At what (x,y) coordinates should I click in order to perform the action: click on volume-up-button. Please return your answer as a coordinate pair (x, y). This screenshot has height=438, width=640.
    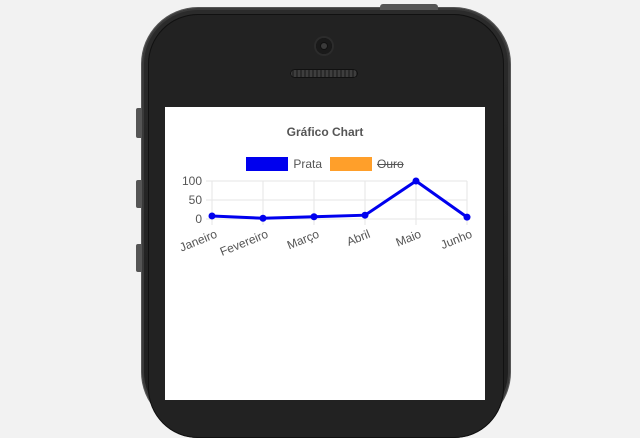
    Looking at the image, I should click on (139, 194).